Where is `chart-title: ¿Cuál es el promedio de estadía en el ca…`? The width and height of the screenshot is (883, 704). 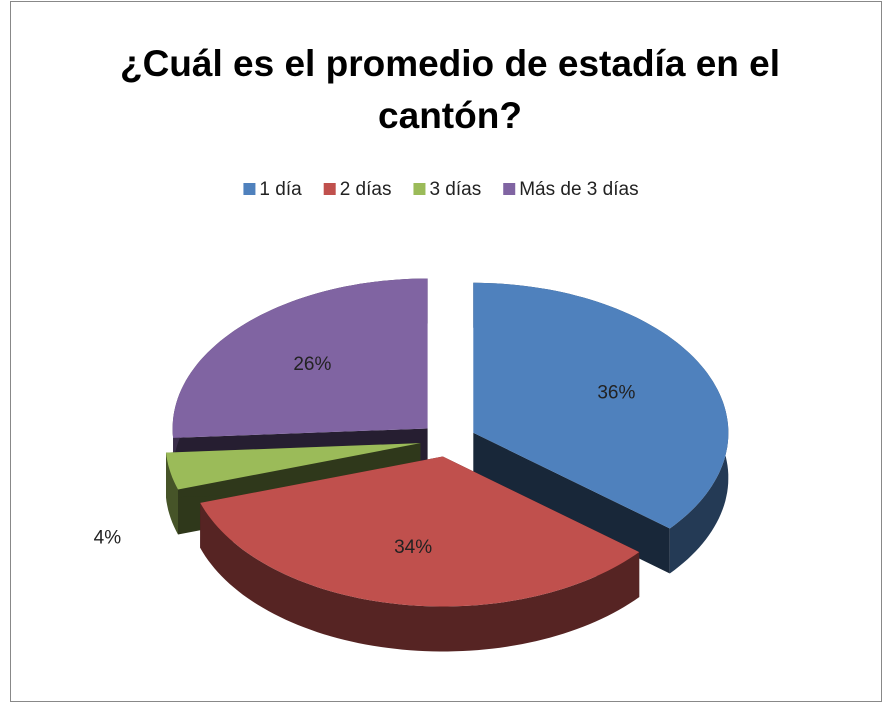
chart-title: ¿Cuál es el promedio de estadía en el ca… is located at coordinates (450, 89).